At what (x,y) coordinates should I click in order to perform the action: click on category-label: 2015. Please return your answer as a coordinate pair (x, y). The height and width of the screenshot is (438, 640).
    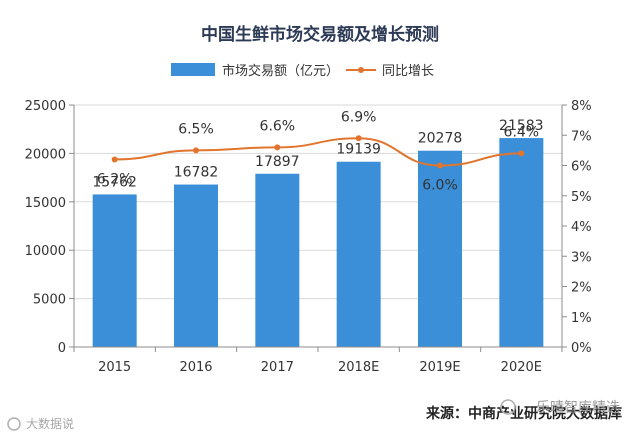
    Looking at the image, I should click on (114, 367).